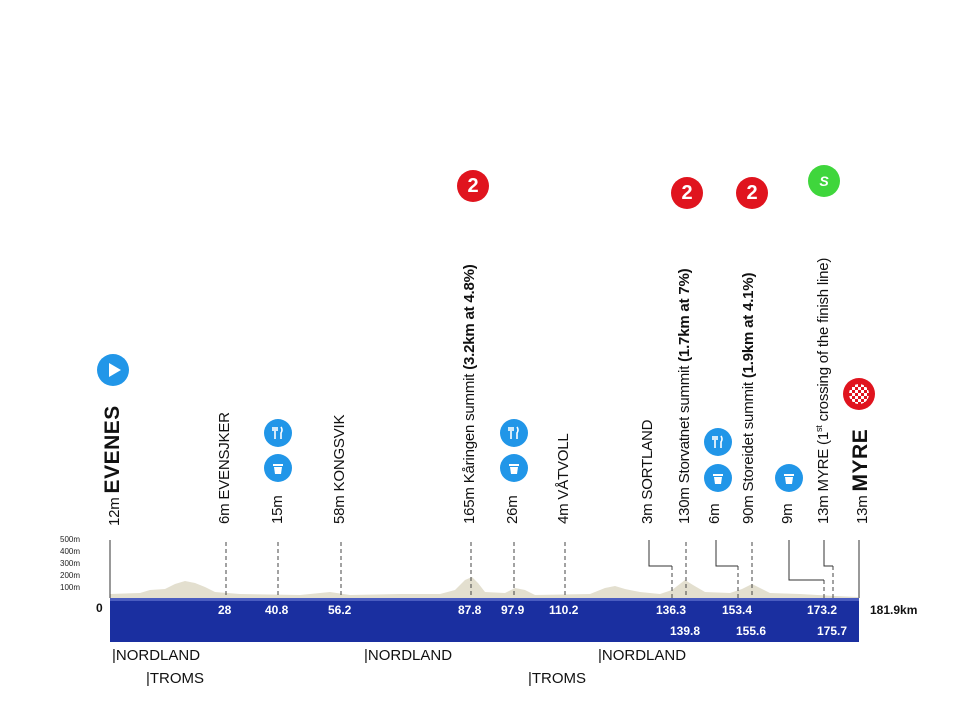  What do you see at coordinates (751, 631) in the screenshot?
I see `km-marker: 155.6` at bounding box center [751, 631].